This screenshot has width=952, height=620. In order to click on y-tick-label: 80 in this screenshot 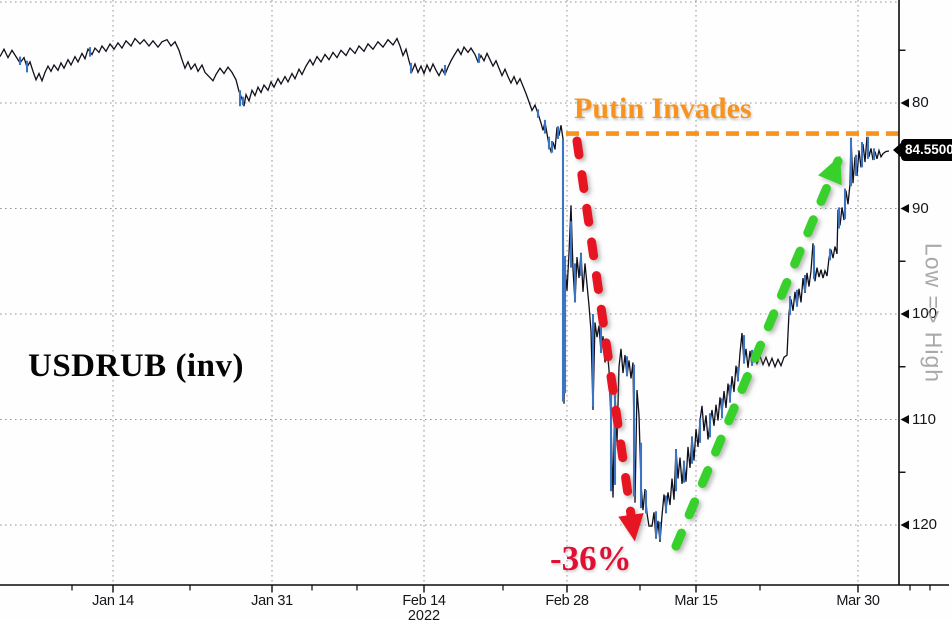, I will do `click(920, 102)`.